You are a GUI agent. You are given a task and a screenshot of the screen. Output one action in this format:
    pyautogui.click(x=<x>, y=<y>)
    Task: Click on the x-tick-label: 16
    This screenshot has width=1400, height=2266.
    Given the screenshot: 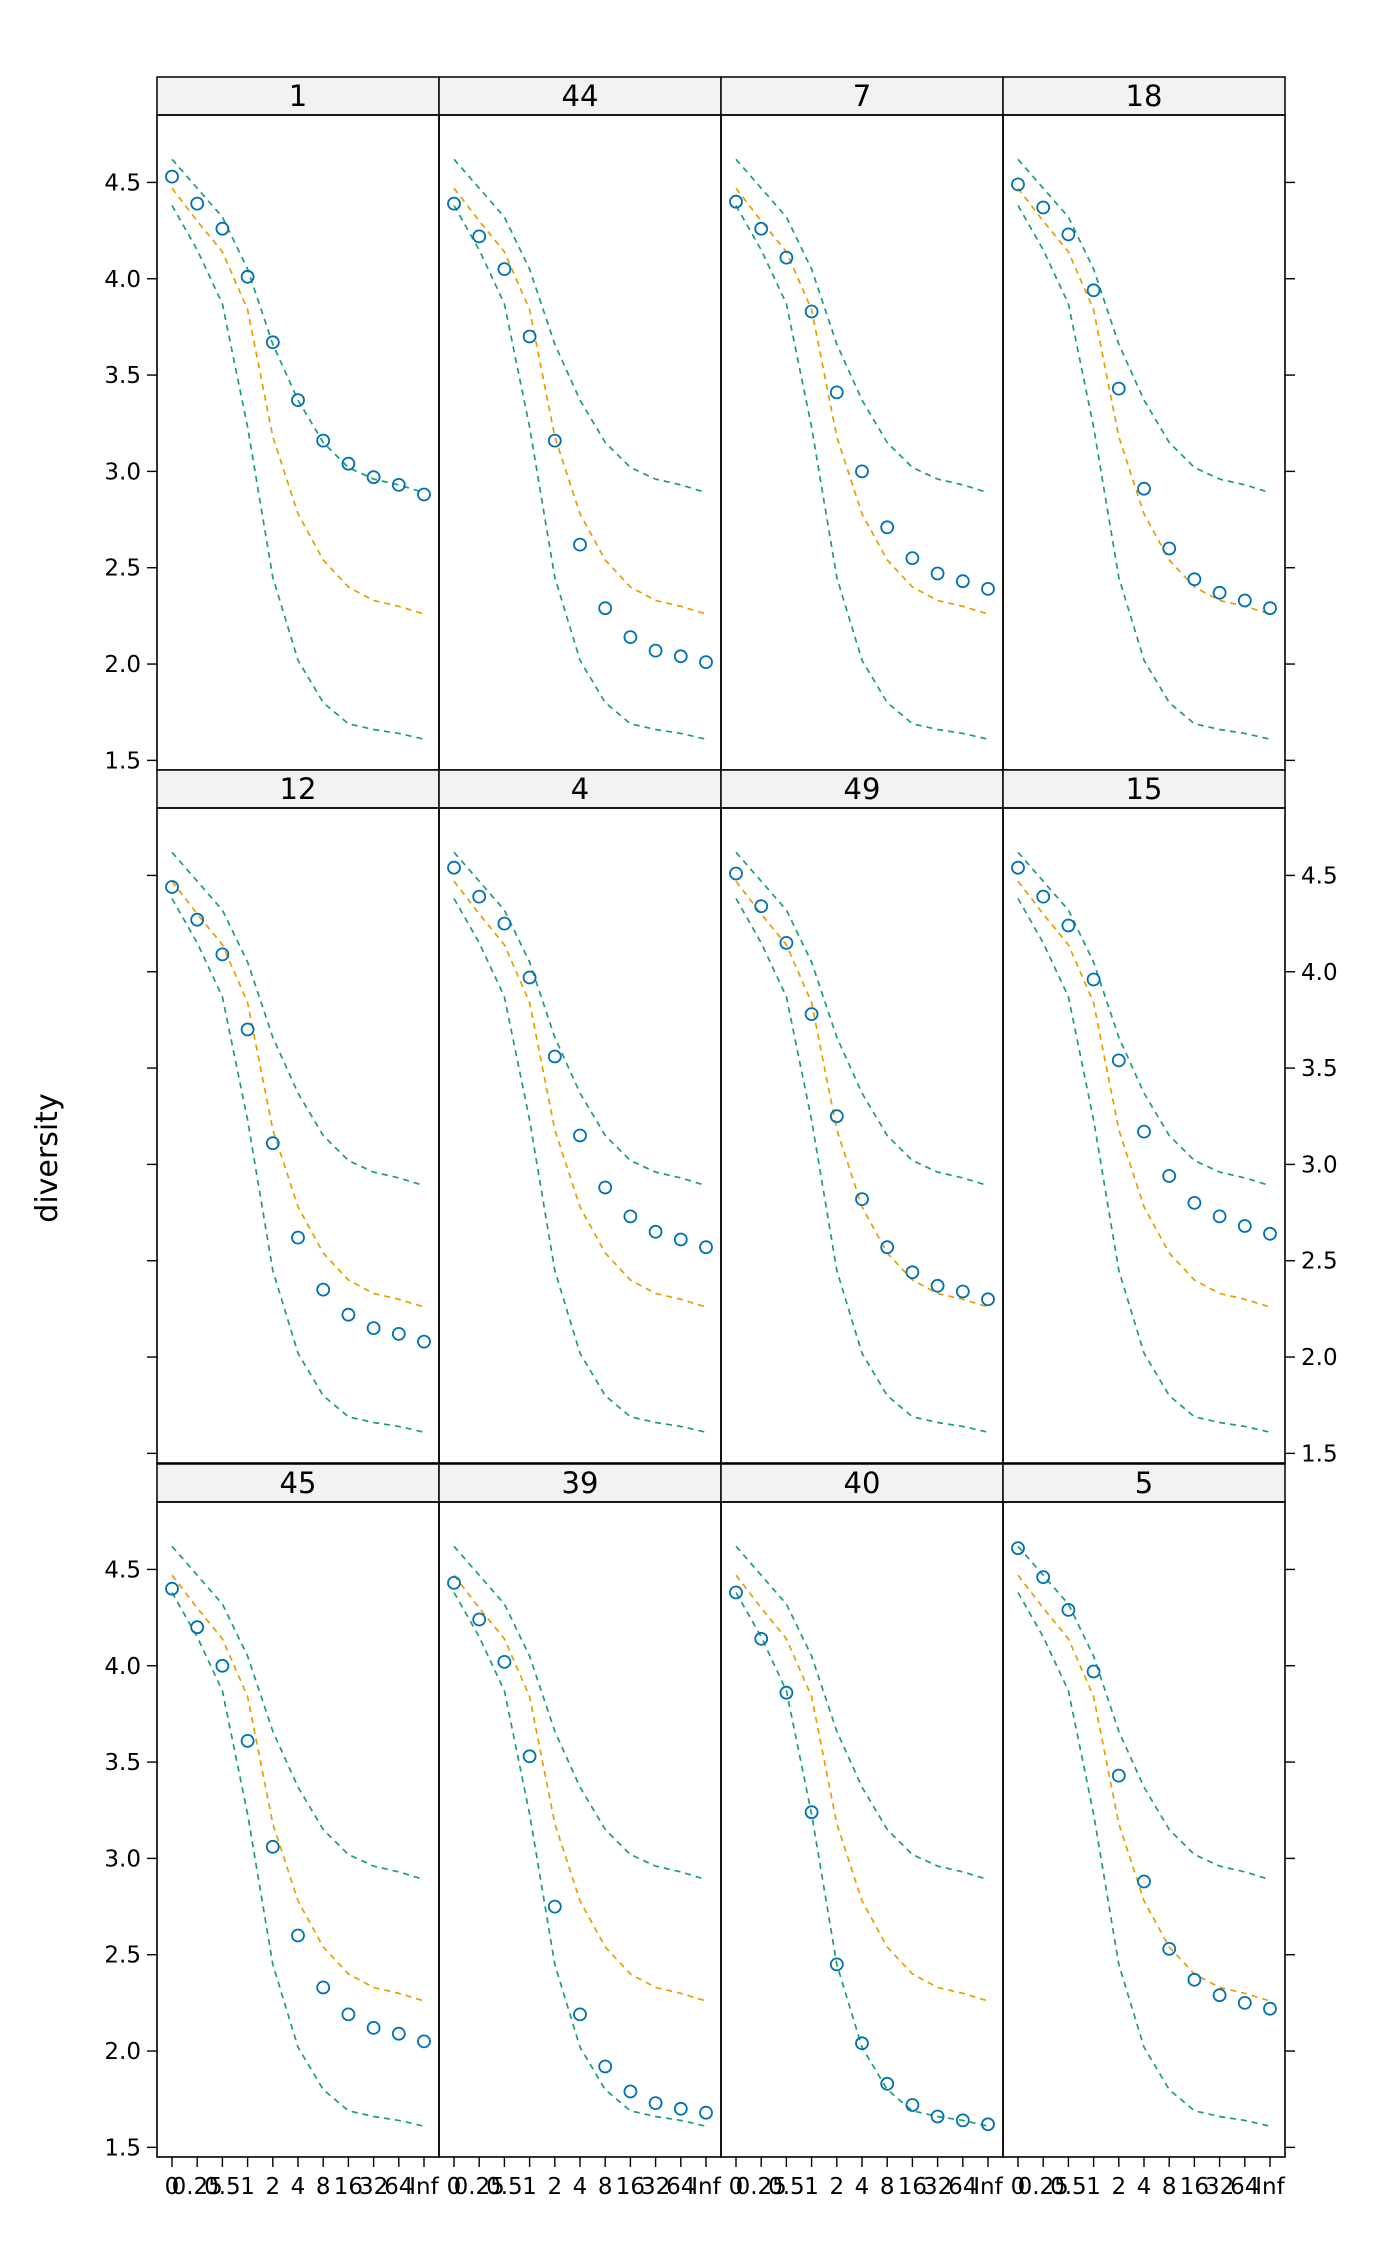 What is the action you would take?
    pyautogui.click(x=912, y=2187)
    